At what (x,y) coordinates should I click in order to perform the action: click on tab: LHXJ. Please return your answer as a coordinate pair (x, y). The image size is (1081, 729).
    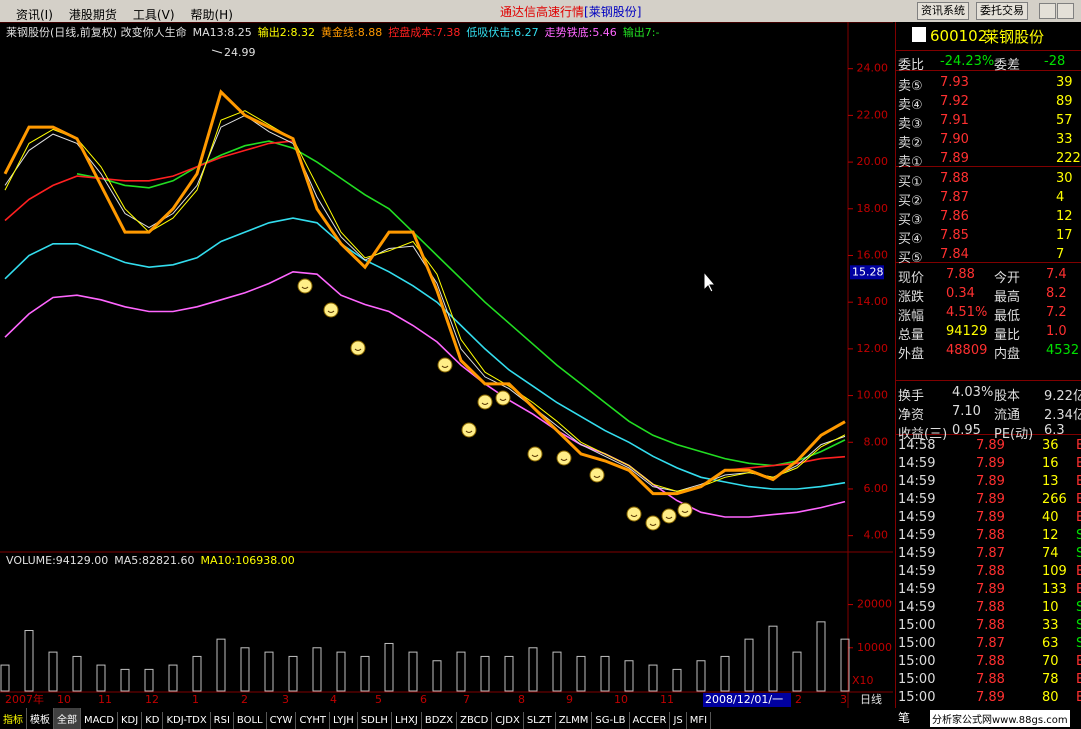
    Looking at the image, I should click on (407, 720).